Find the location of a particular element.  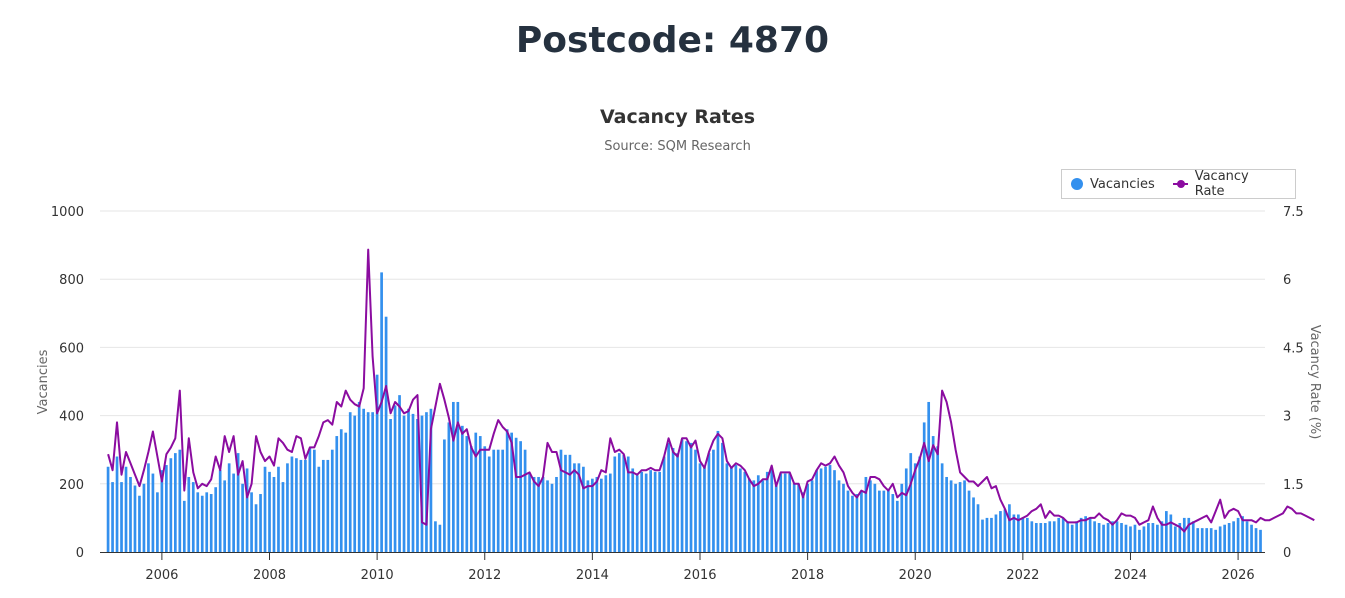

line-marker-icon is located at coordinates (1180, 184).